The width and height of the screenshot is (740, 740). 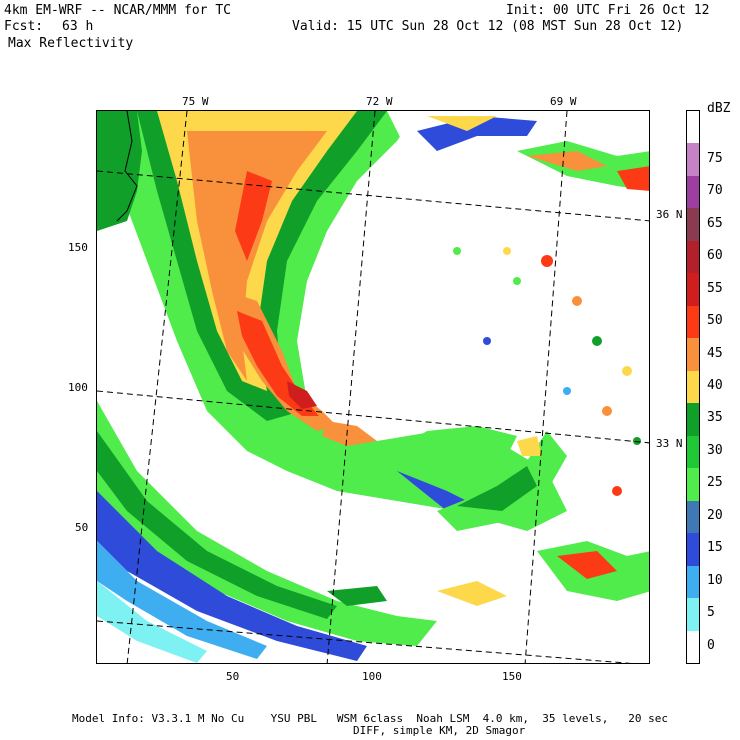 I want to click on colorbar-label-30: 30, so click(x=715, y=450).